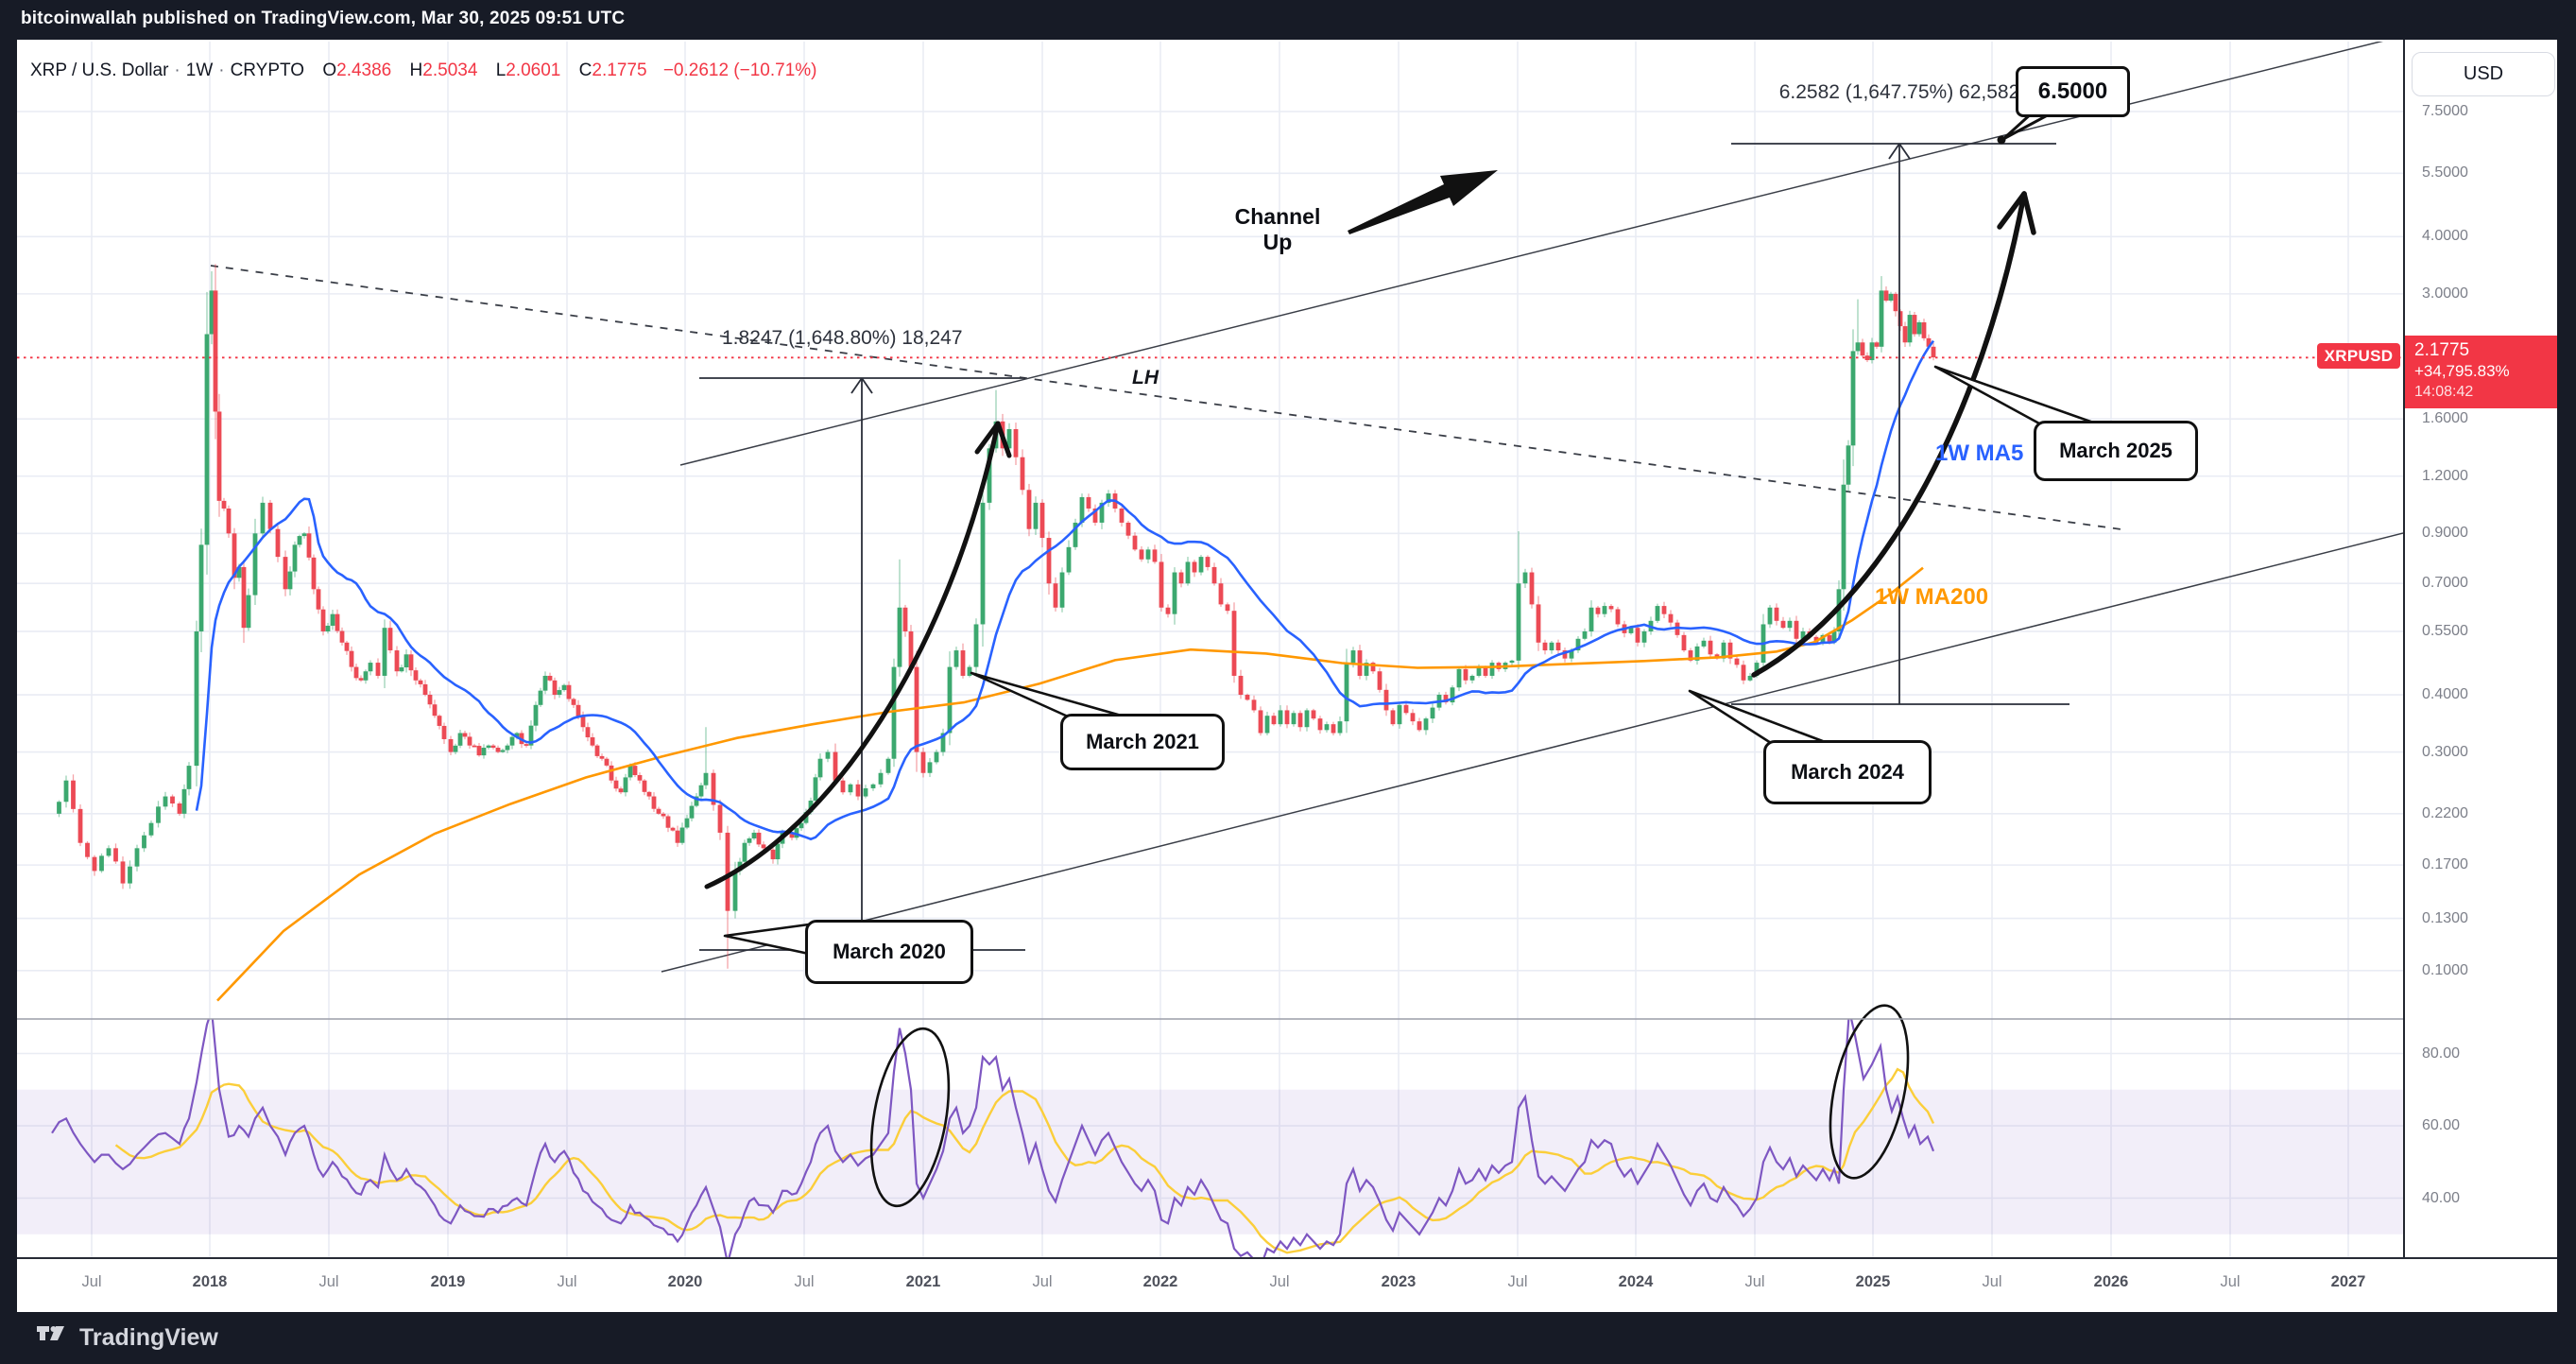  I want to click on price-tick-5.5000: 5.5000, so click(2445, 172).